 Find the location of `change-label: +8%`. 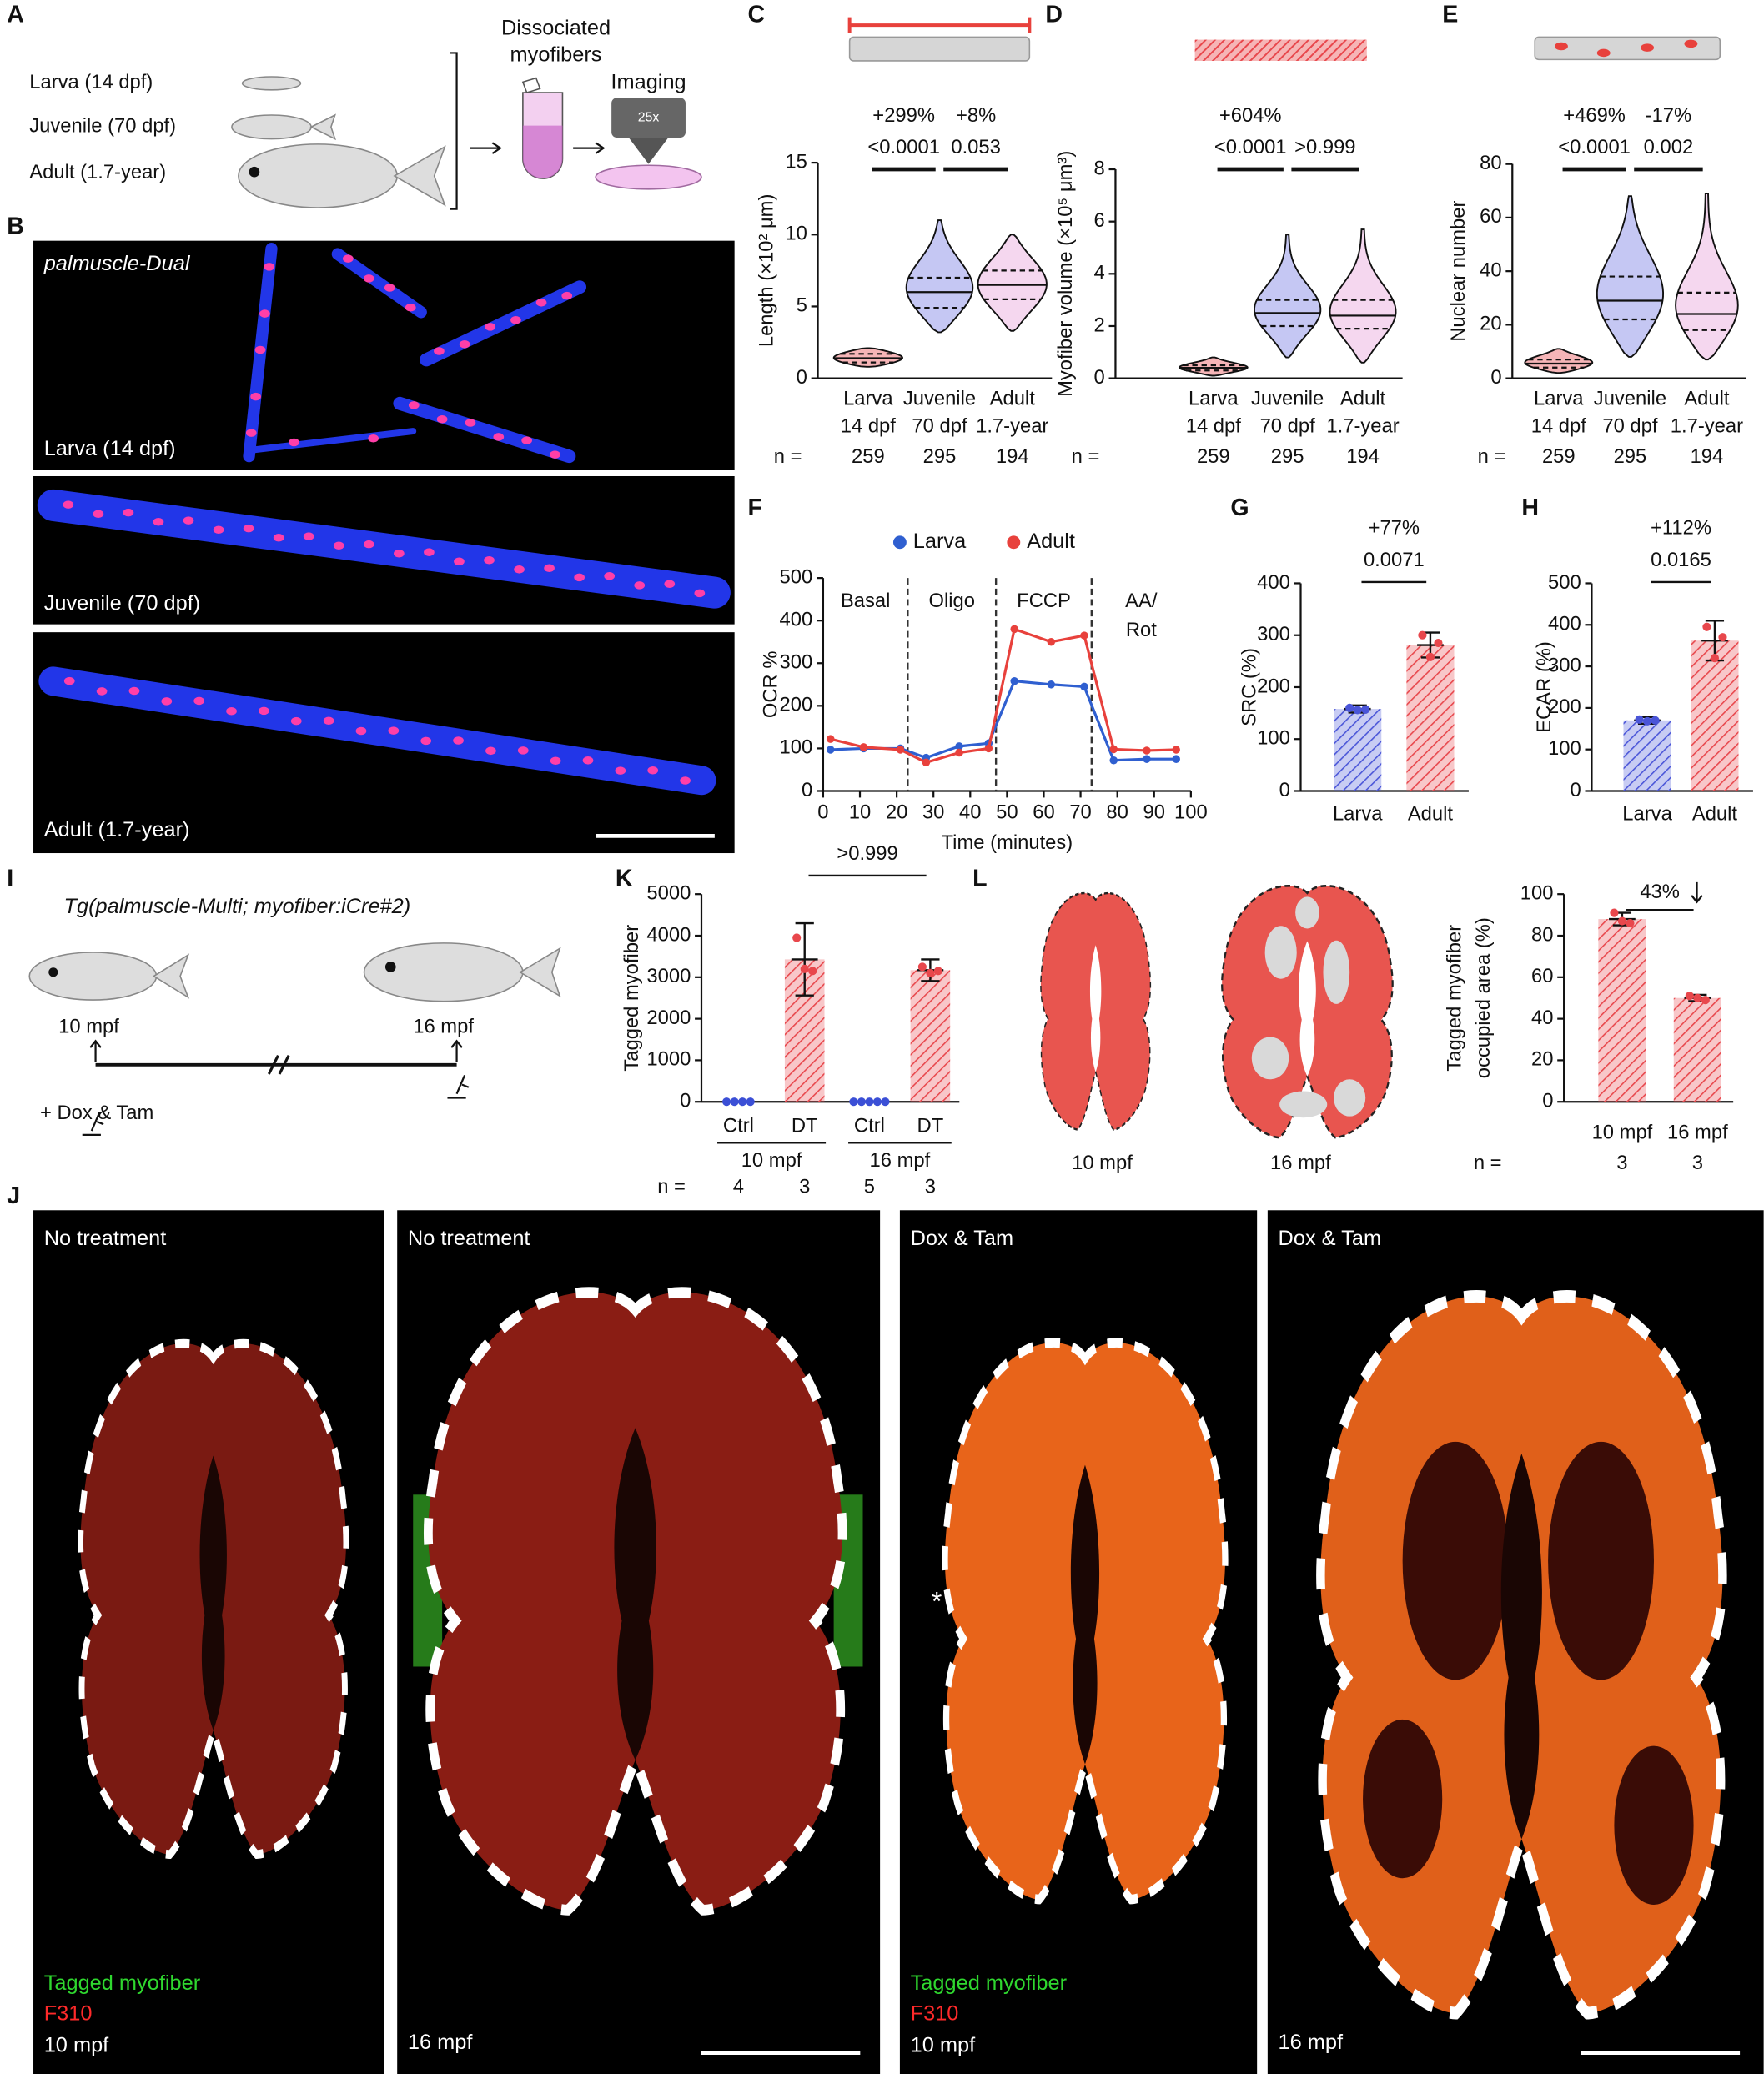

change-label: +8% is located at coordinates (976, 115).